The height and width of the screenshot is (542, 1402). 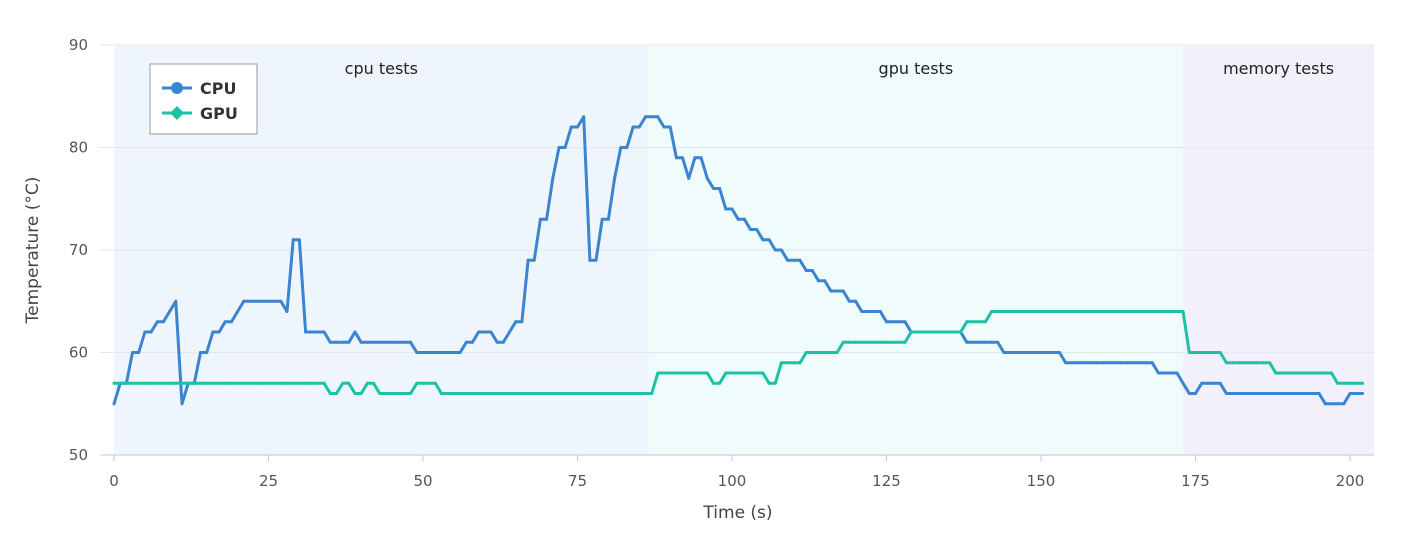 What do you see at coordinates (736, 472) in the screenshot?
I see `x-axis-ticks: 0 25 50 75 100 125 150 175 200` at bounding box center [736, 472].